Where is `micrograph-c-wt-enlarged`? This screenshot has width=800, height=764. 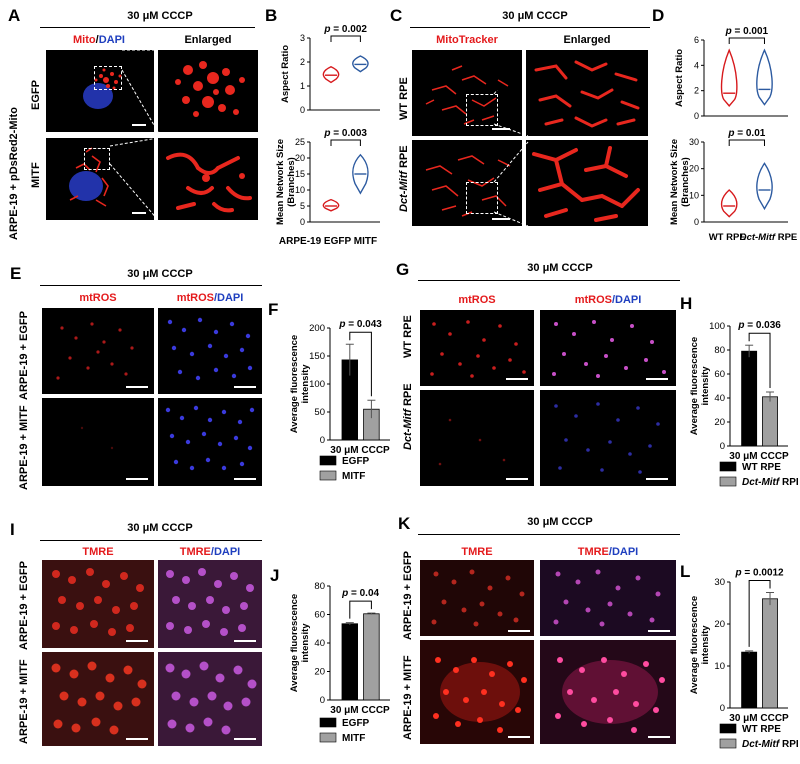 micrograph-c-wt-enlarged is located at coordinates (587, 93).